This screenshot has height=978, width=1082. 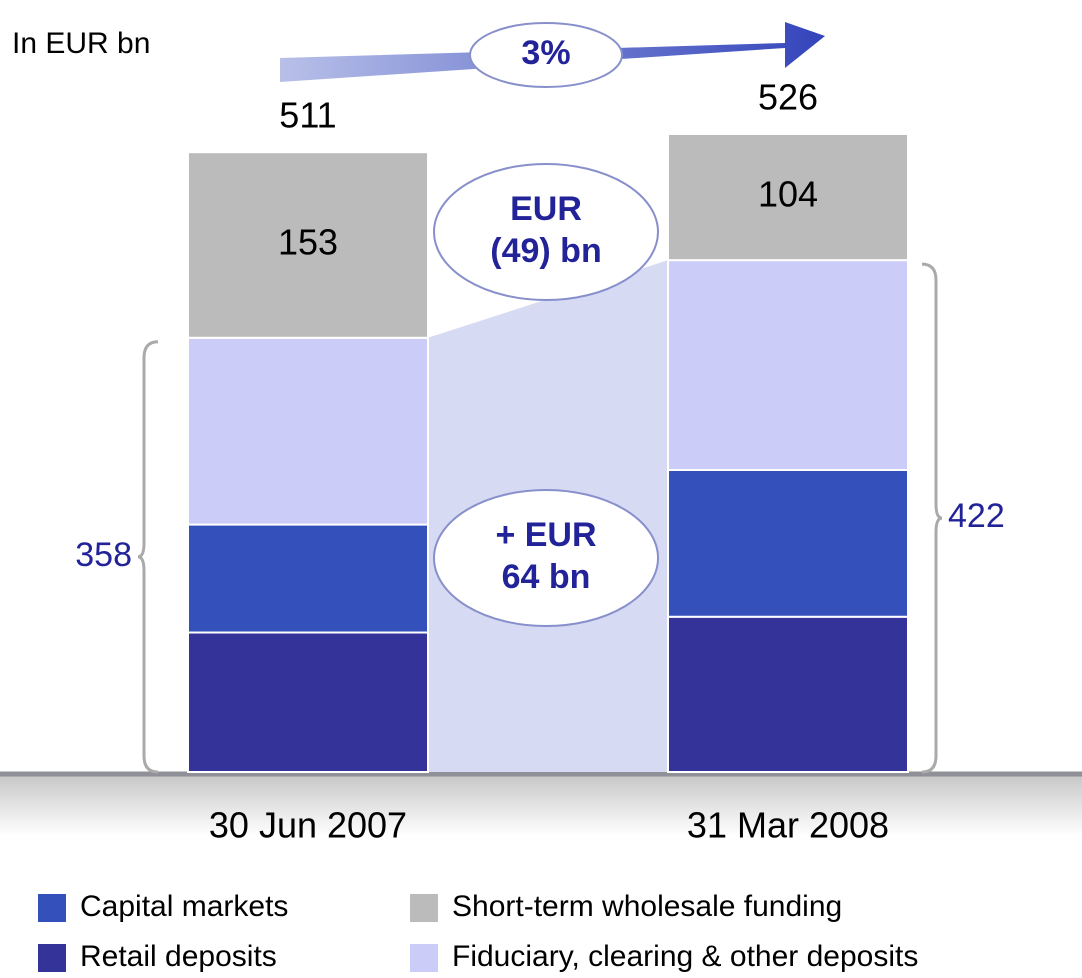 I want to click on legend-label: Fiduciary, clearing & other deposits, so click(x=685, y=956).